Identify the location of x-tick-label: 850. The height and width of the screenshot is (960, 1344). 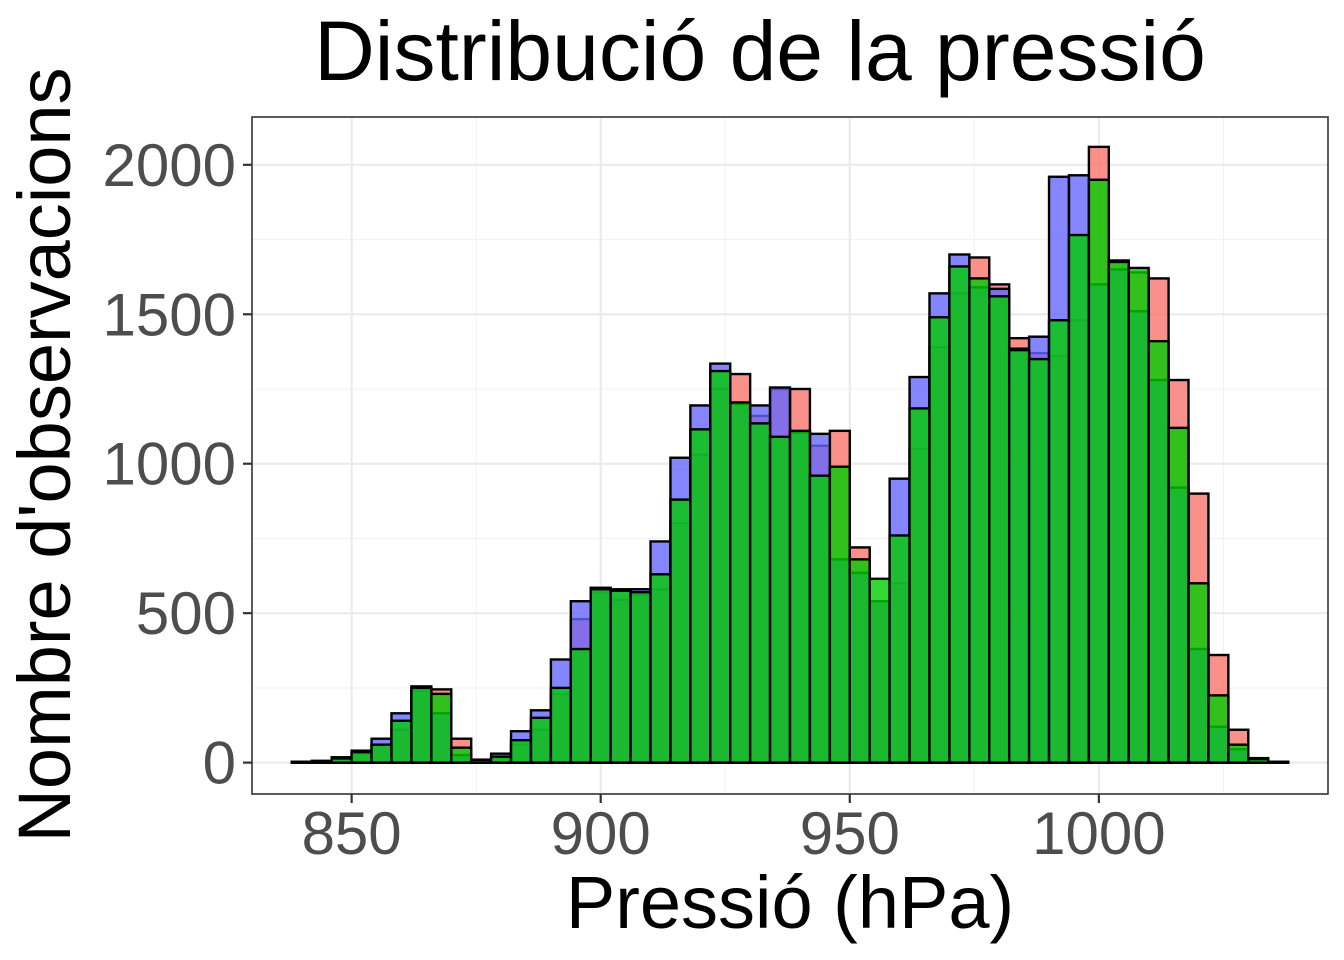
(352, 833).